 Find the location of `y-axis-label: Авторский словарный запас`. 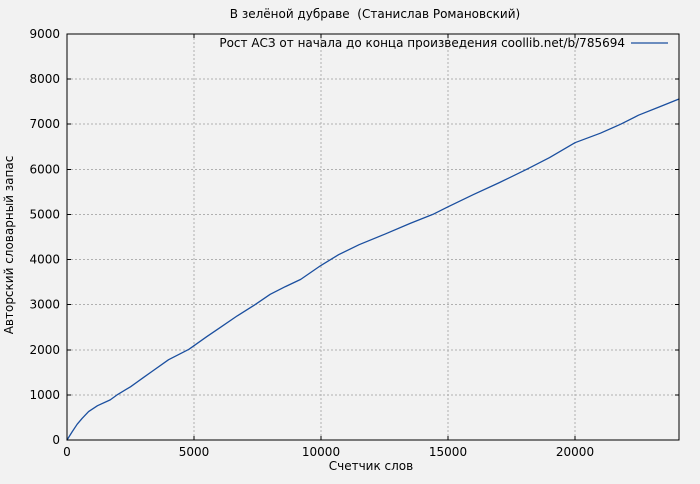

y-axis-label: Авторский словарный запас is located at coordinates (9, 245).